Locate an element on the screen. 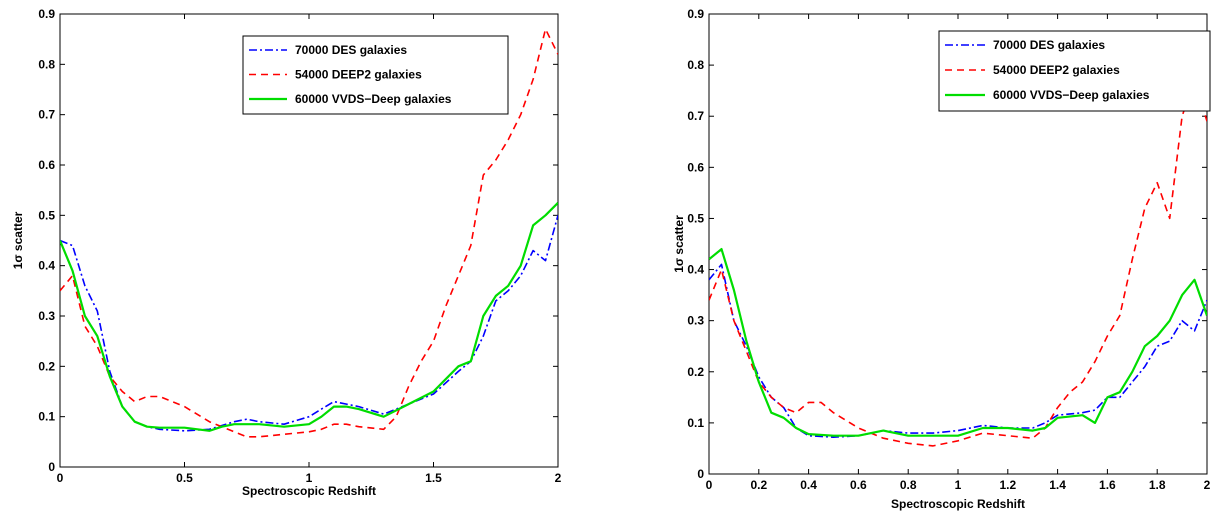 The width and height of the screenshot is (1215, 523). x-tick-label: 0.8 is located at coordinates (908, 485).